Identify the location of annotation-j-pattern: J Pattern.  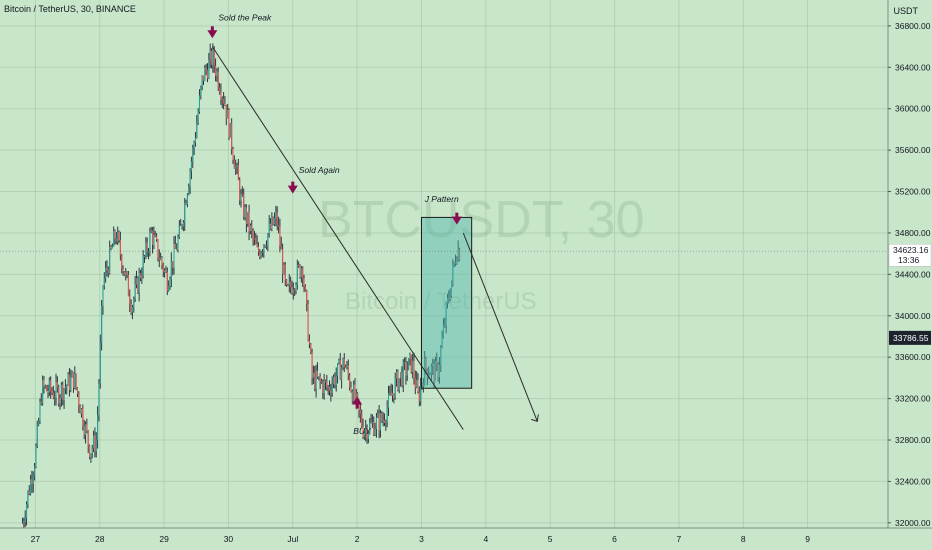
(441, 199).